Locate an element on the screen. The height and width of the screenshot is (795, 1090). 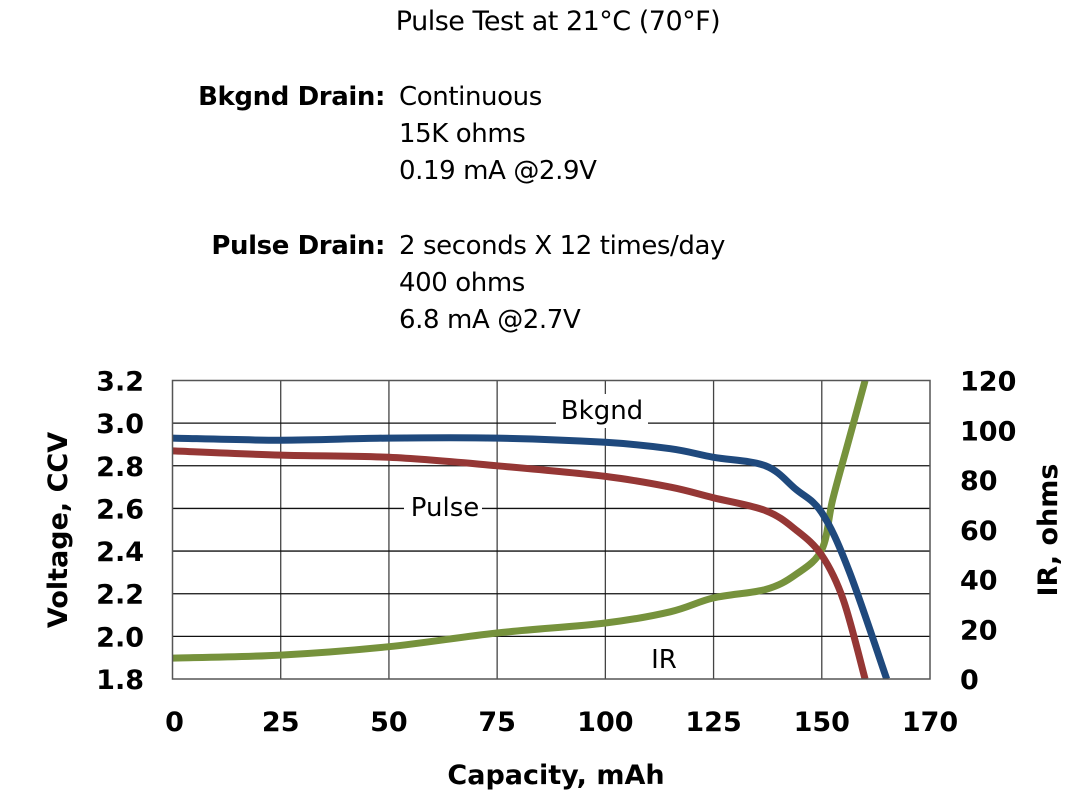
series-labels: Bkgnd Pulse IR is located at coordinates (544, 535).